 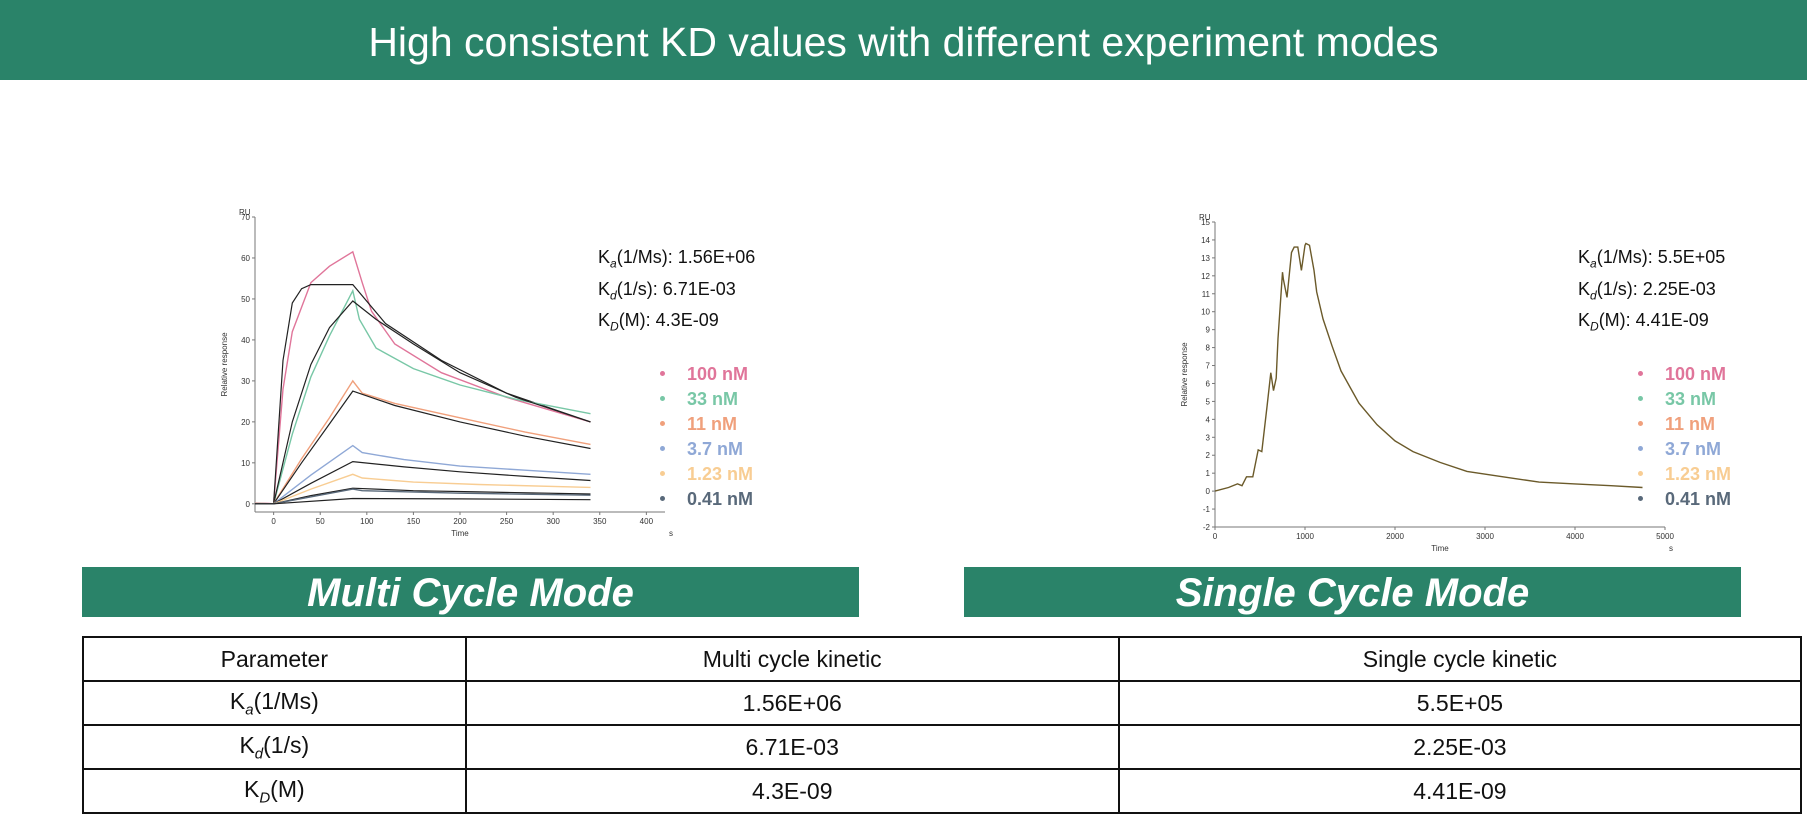 I want to click on y-tick-label: 8, so click(x=1208, y=348).